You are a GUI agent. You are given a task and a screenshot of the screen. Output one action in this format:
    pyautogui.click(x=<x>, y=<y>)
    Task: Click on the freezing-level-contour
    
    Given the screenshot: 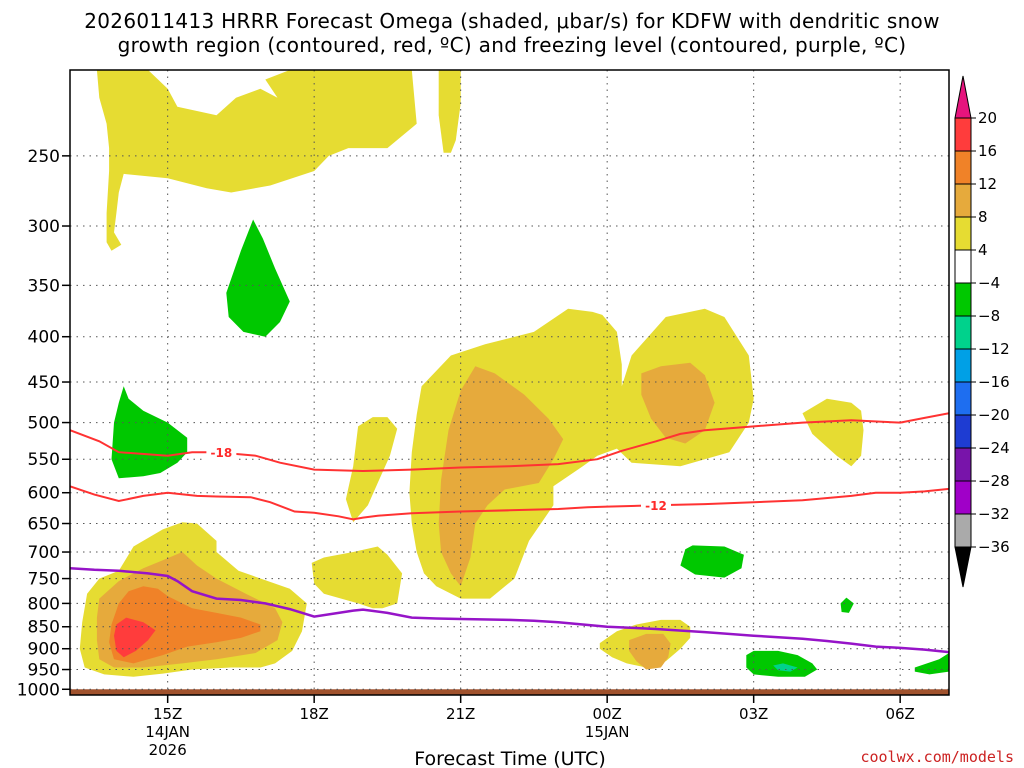 What is the action you would take?
    pyautogui.click(x=509, y=610)
    